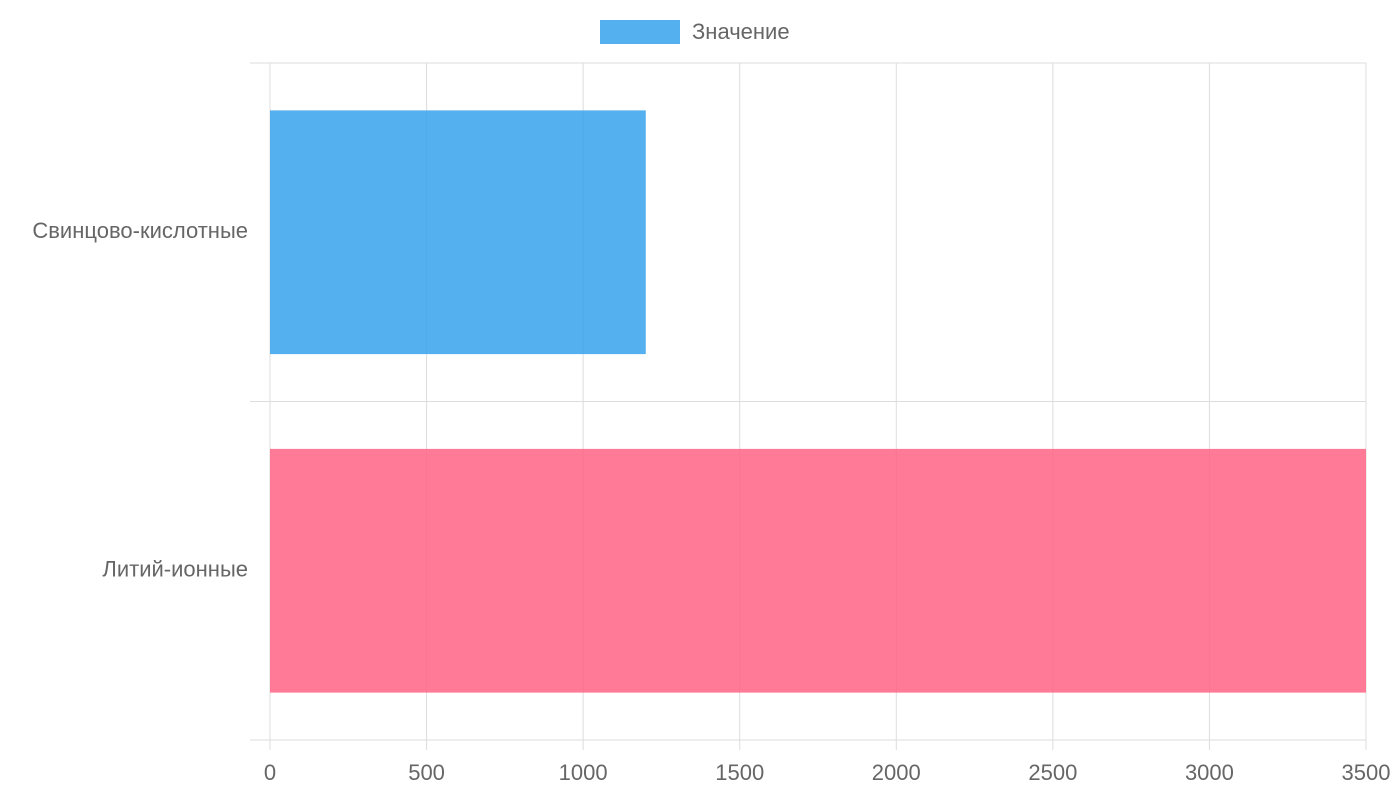  I want to click on x-tick-label: 1000, so click(583, 772).